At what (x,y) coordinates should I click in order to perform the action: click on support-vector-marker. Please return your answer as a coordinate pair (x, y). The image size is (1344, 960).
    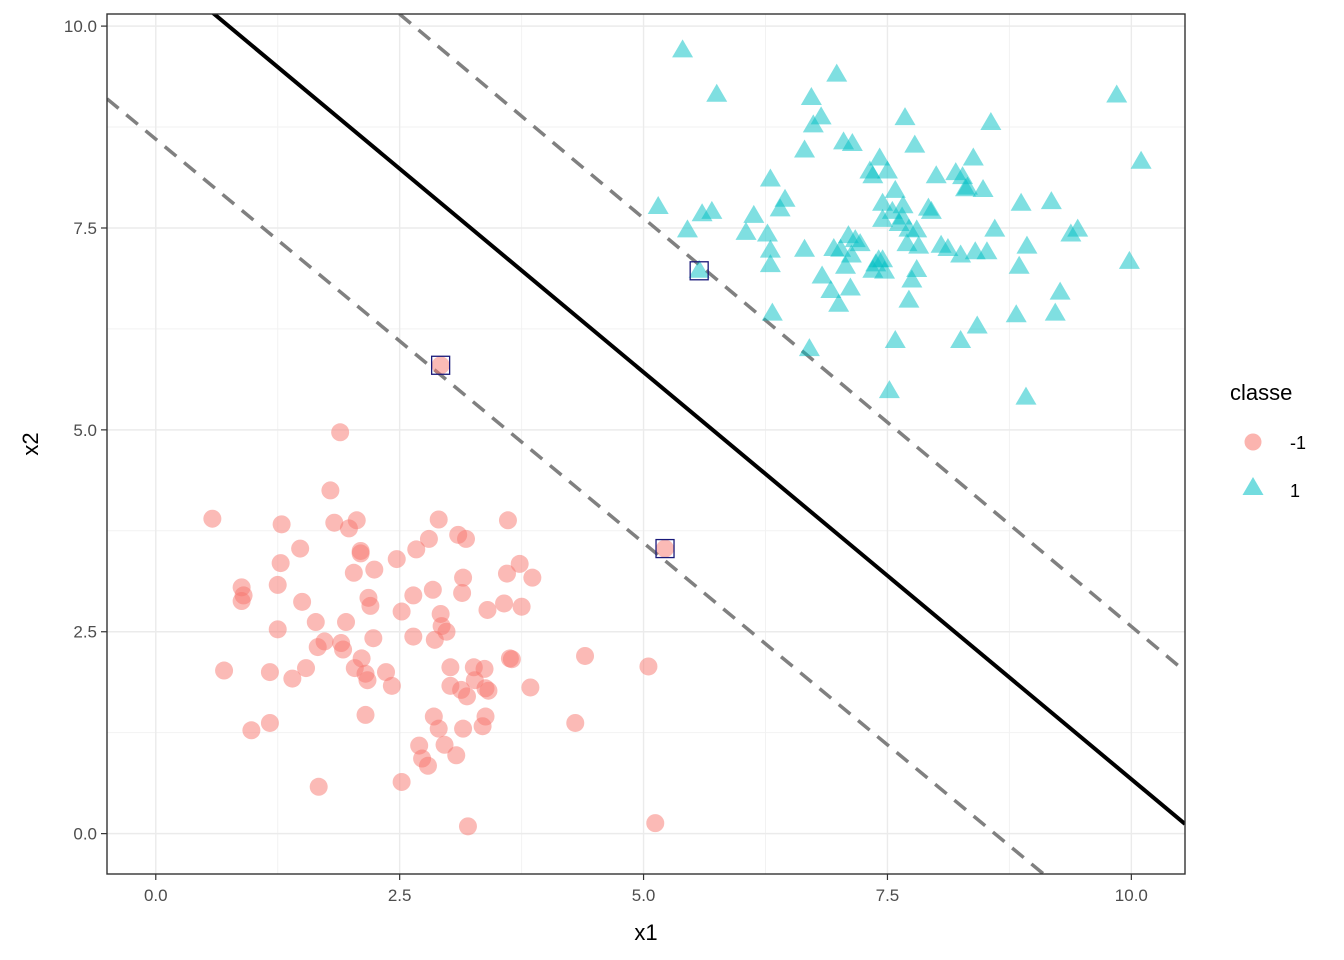
    Looking at the image, I should click on (699, 271).